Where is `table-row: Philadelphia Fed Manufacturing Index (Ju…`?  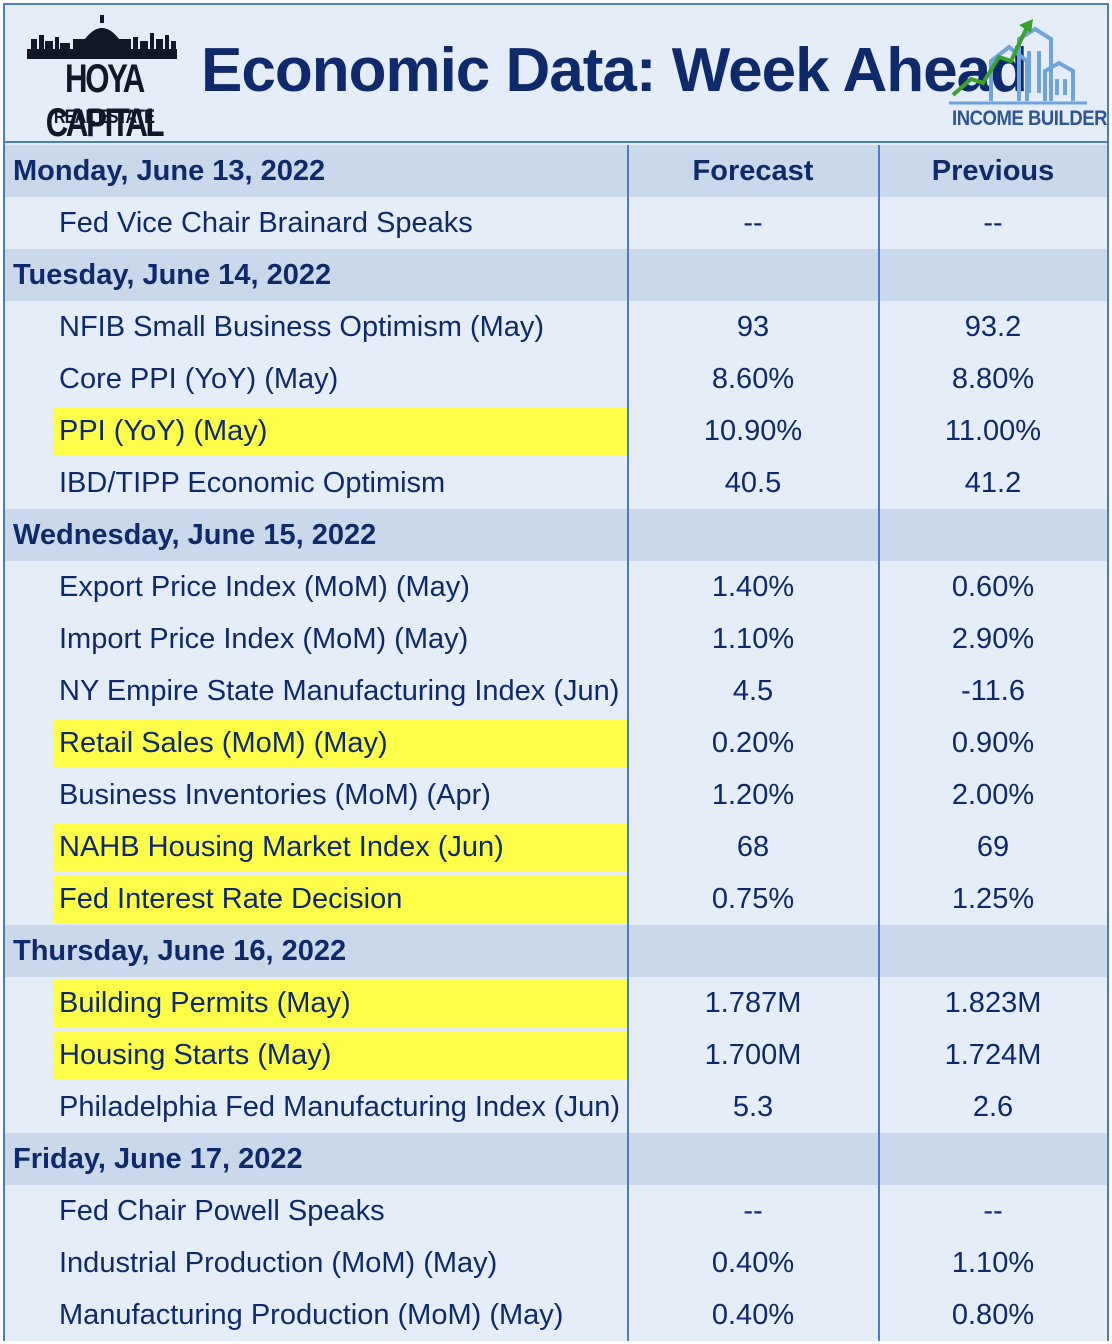 table-row: Philadelphia Fed Manufacturing Index (Ju… is located at coordinates (556, 1107).